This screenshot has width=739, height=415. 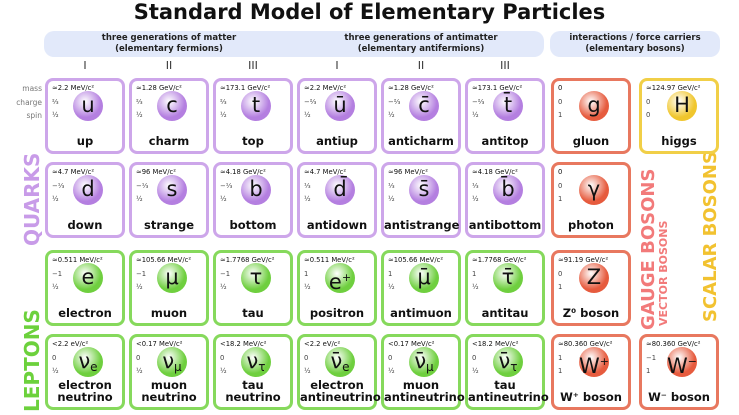 I want to click on particle-card-antistrange: ≈96 MeV/c² ⅓ ½ s̄ antistrange, so click(x=421, y=200).